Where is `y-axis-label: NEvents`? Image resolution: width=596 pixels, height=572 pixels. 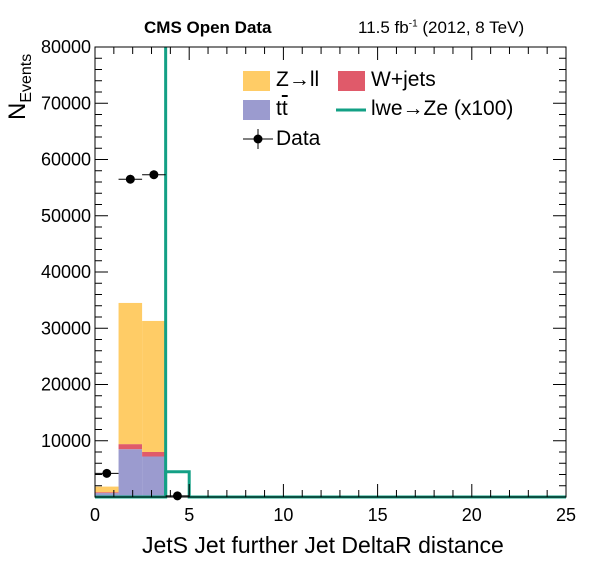
y-axis-label: NEvents is located at coordinates (19, 86).